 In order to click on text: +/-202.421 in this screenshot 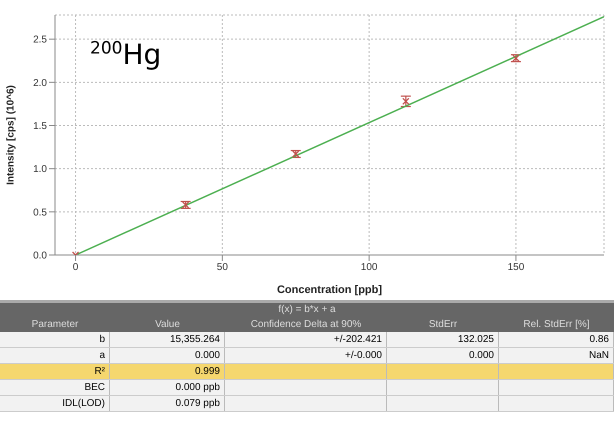, I will do `click(306, 339)`.